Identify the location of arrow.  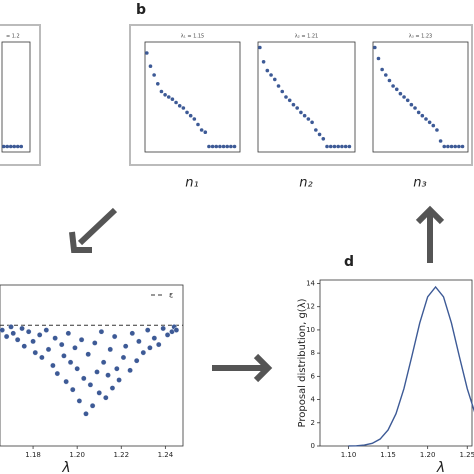
(97, 226).